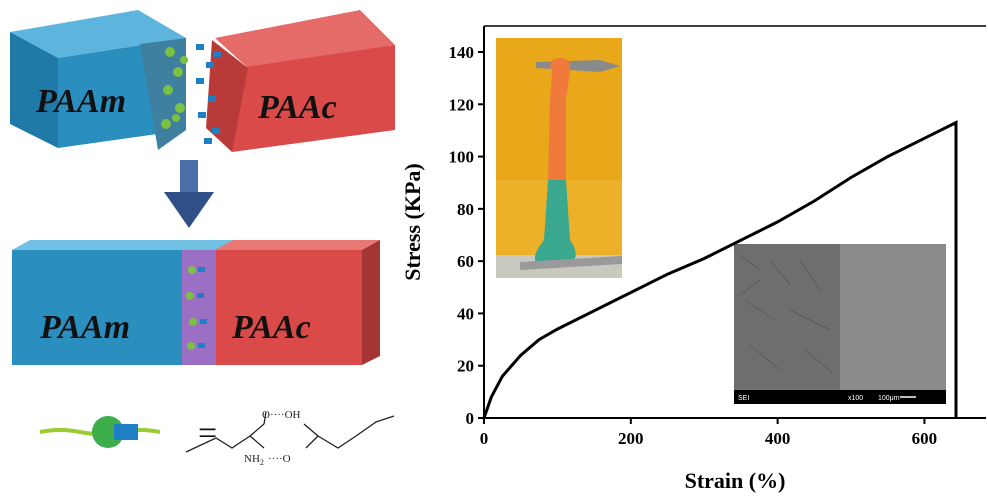  What do you see at coordinates (743, 398) in the screenshot?
I see `sem-caption-sei: SEI` at bounding box center [743, 398].